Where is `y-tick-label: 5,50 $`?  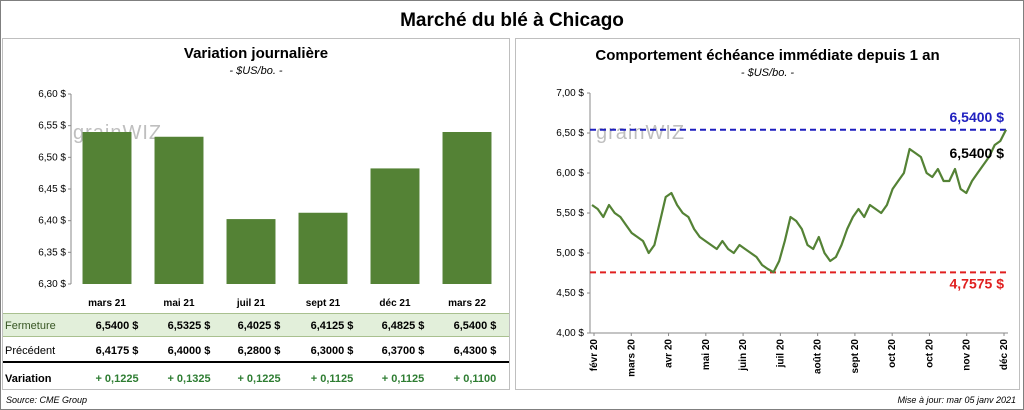 y-tick-label: 5,50 $ is located at coordinates (570, 213).